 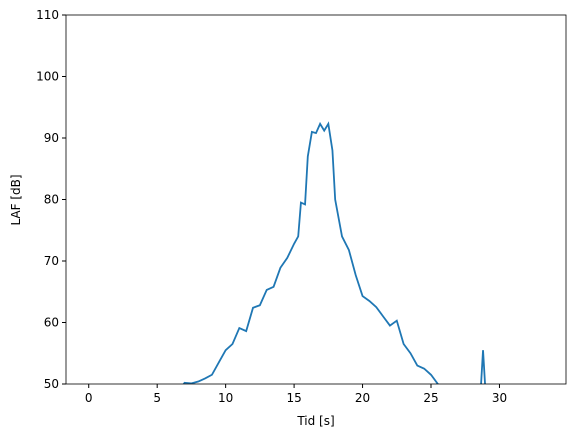 I want to click on x-tick-label: 25, so click(x=430, y=398).